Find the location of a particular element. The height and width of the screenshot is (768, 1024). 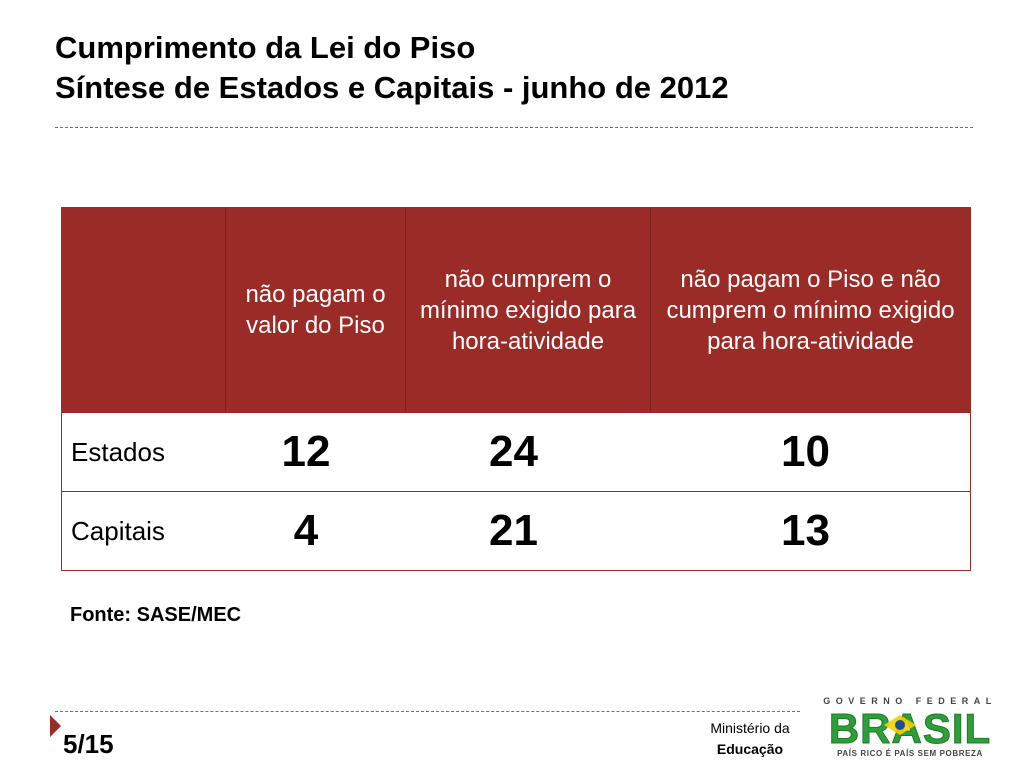

svg-text: GOVERNO FEDERAL is located at coordinates (910, 701).